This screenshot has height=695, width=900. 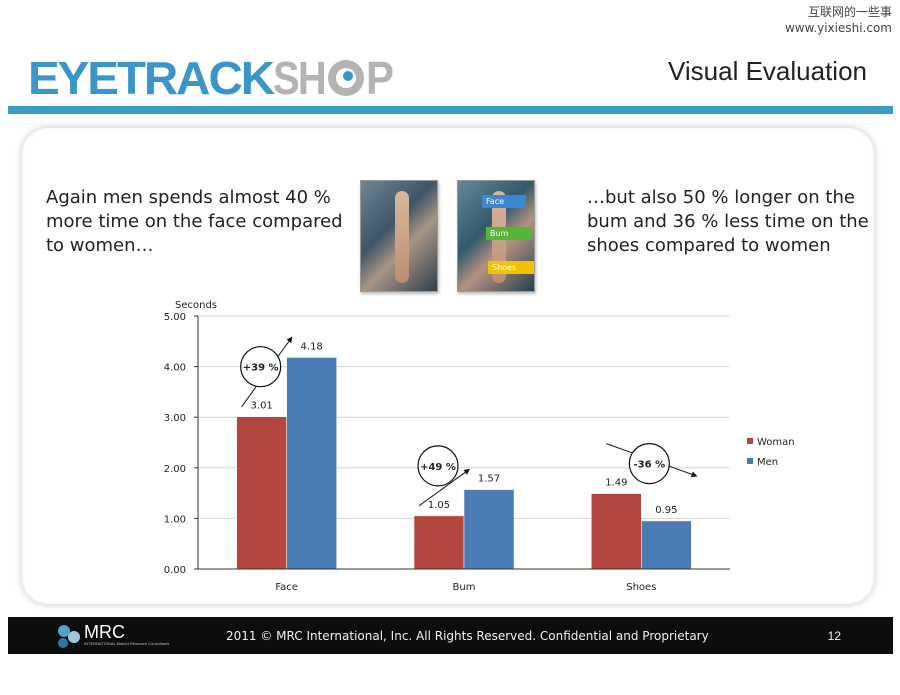 What do you see at coordinates (299, 76) in the screenshot?
I see `logo-word-sh: SH` at bounding box center [299, 76].